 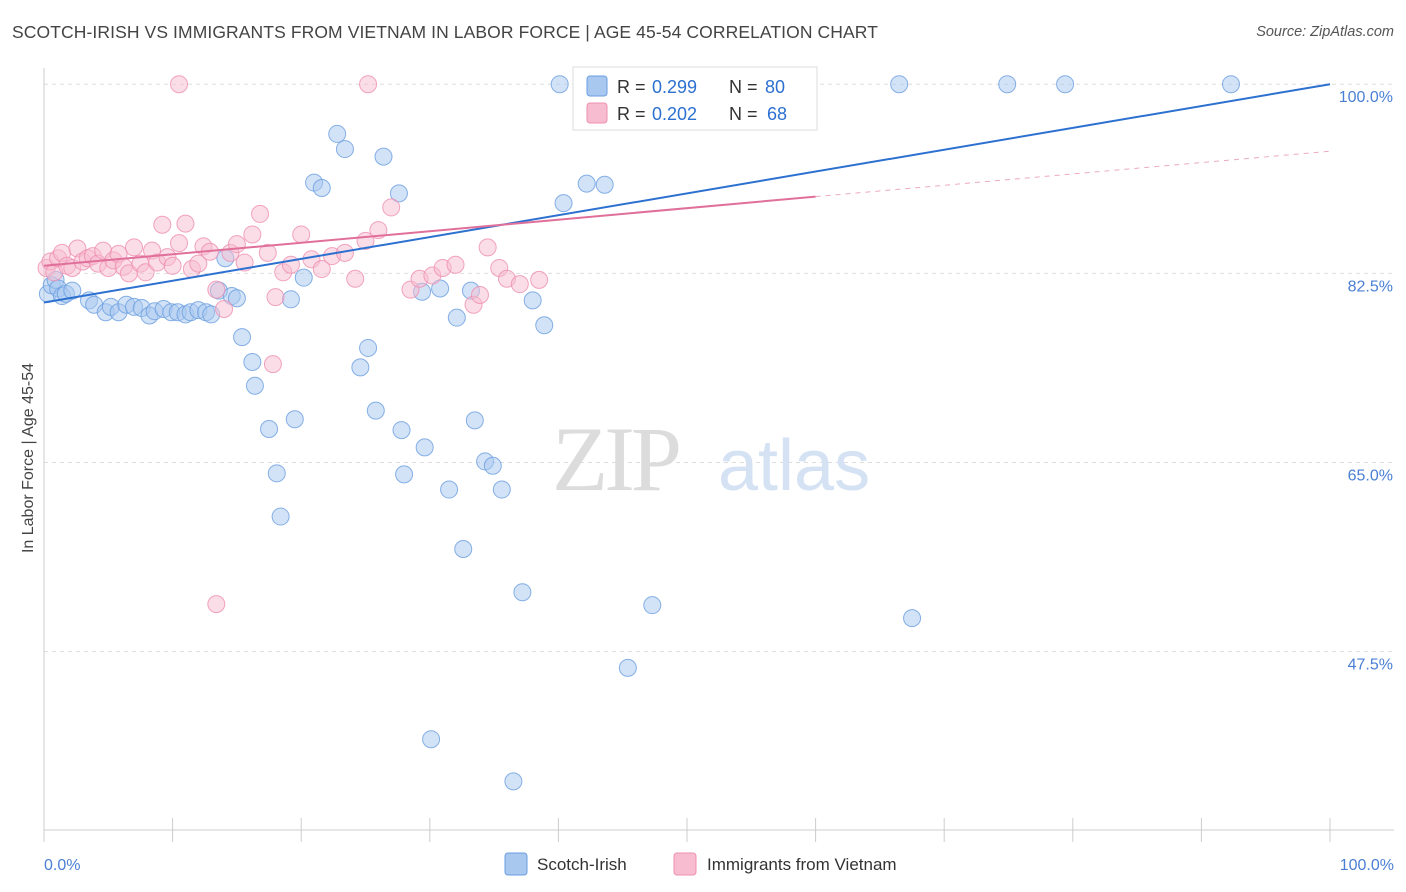 I want to click on y-tick-label: 100.0%, so click(x=1366, y=97).